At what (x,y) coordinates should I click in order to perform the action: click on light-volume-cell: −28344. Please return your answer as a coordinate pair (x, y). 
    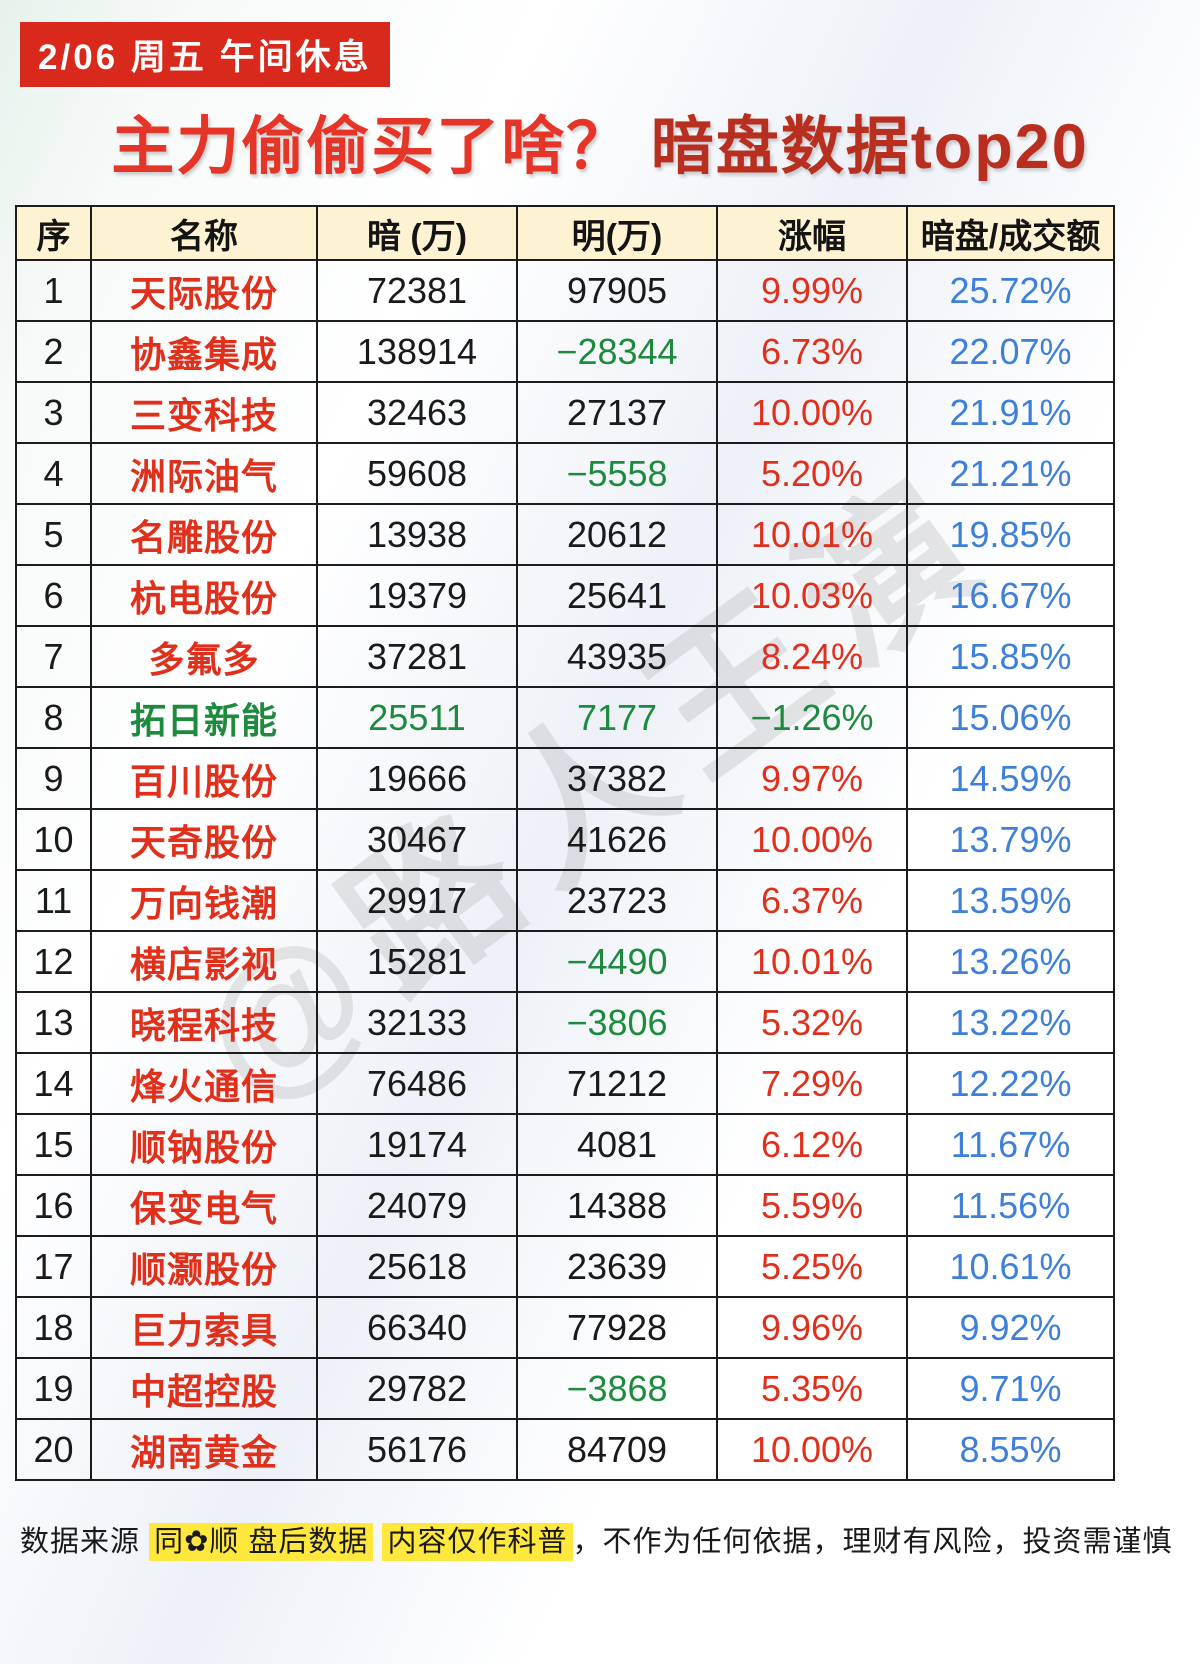
    Looking at the image, I should click on (617, 351).